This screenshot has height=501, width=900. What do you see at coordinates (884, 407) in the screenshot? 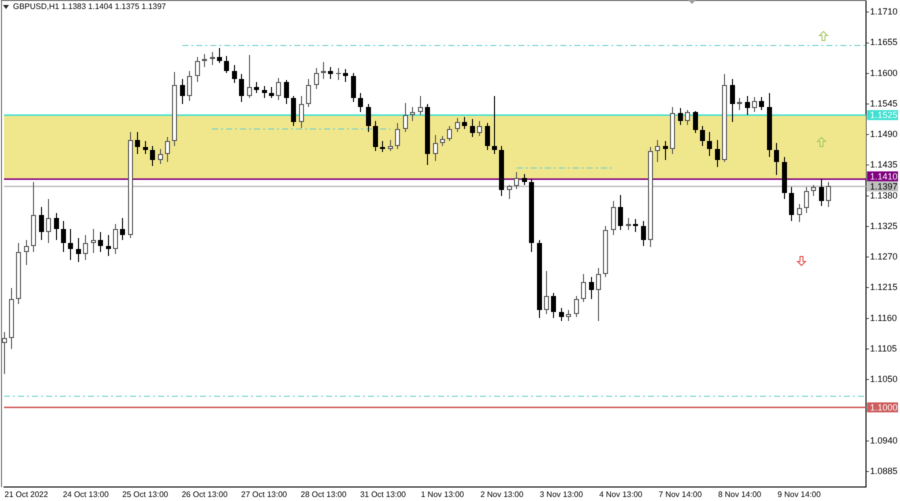
I see `ref-line-label: 1.1000` at bounding box center [884, 407].